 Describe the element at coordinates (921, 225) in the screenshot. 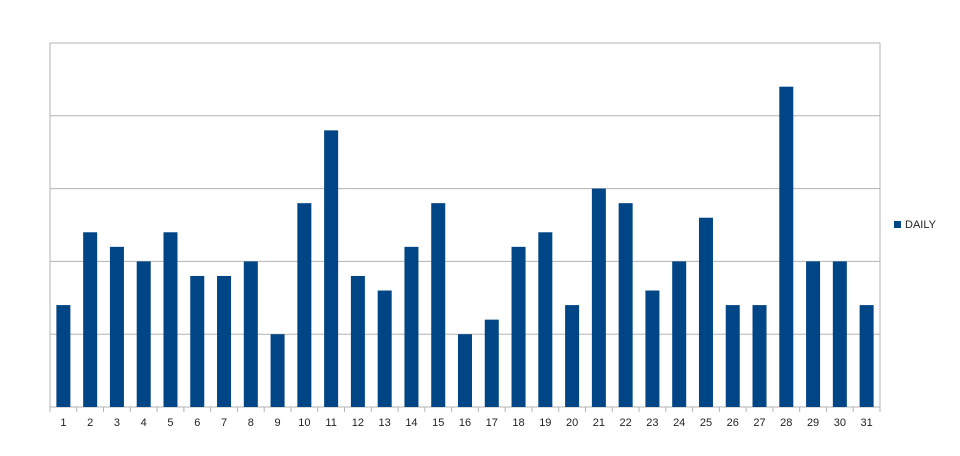

I see `legend-label: DAILY` at that location.